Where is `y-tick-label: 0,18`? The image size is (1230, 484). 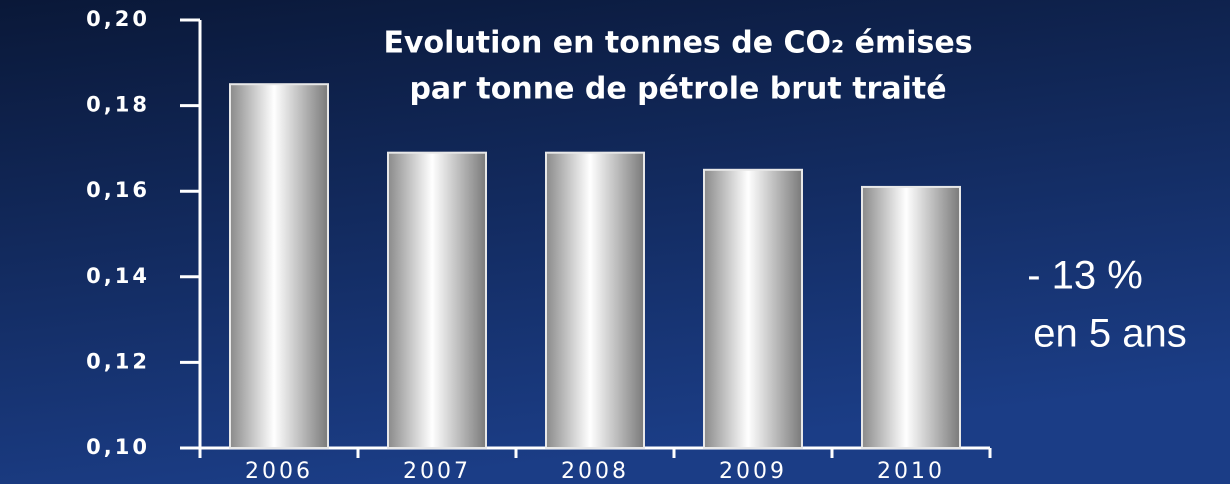
y-tick-label: 0,18 is located at coordinates (118, 105).